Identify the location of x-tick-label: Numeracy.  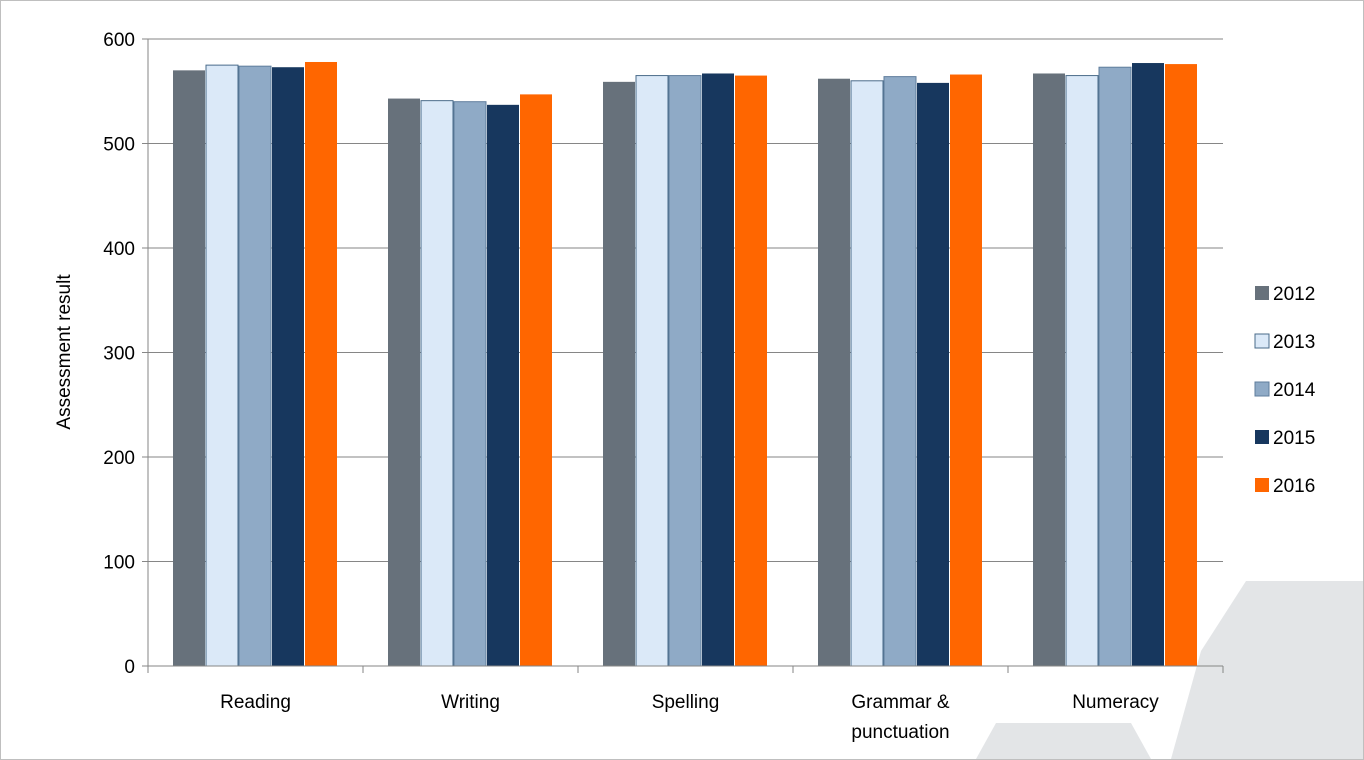
(1115, 702).